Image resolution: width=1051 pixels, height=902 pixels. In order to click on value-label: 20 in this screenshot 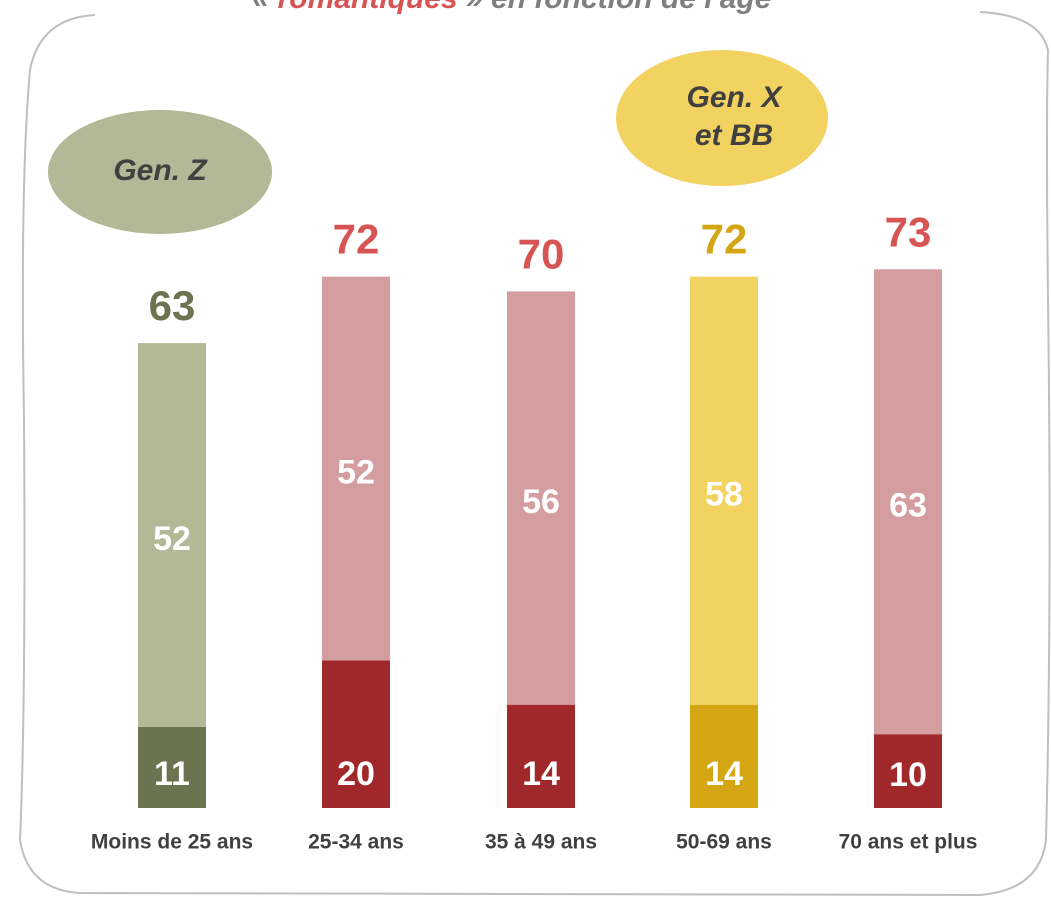, I will do `click(356, 774)`.